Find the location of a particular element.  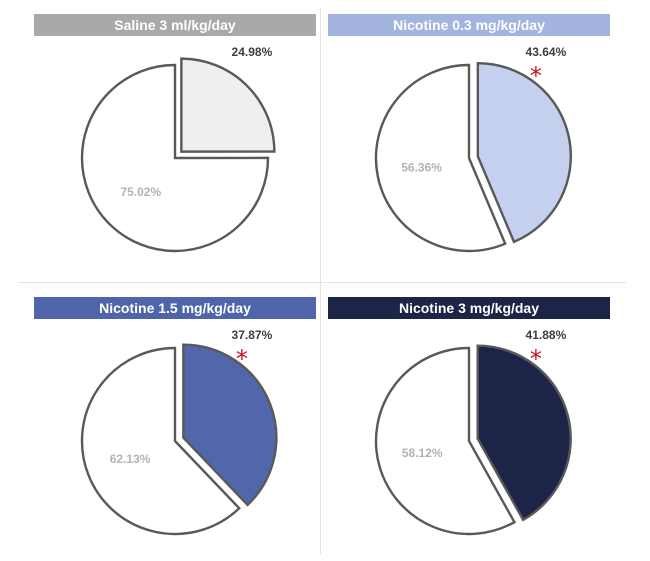

slice-percent-label: 56.36% is located at coordinates (421, 168).